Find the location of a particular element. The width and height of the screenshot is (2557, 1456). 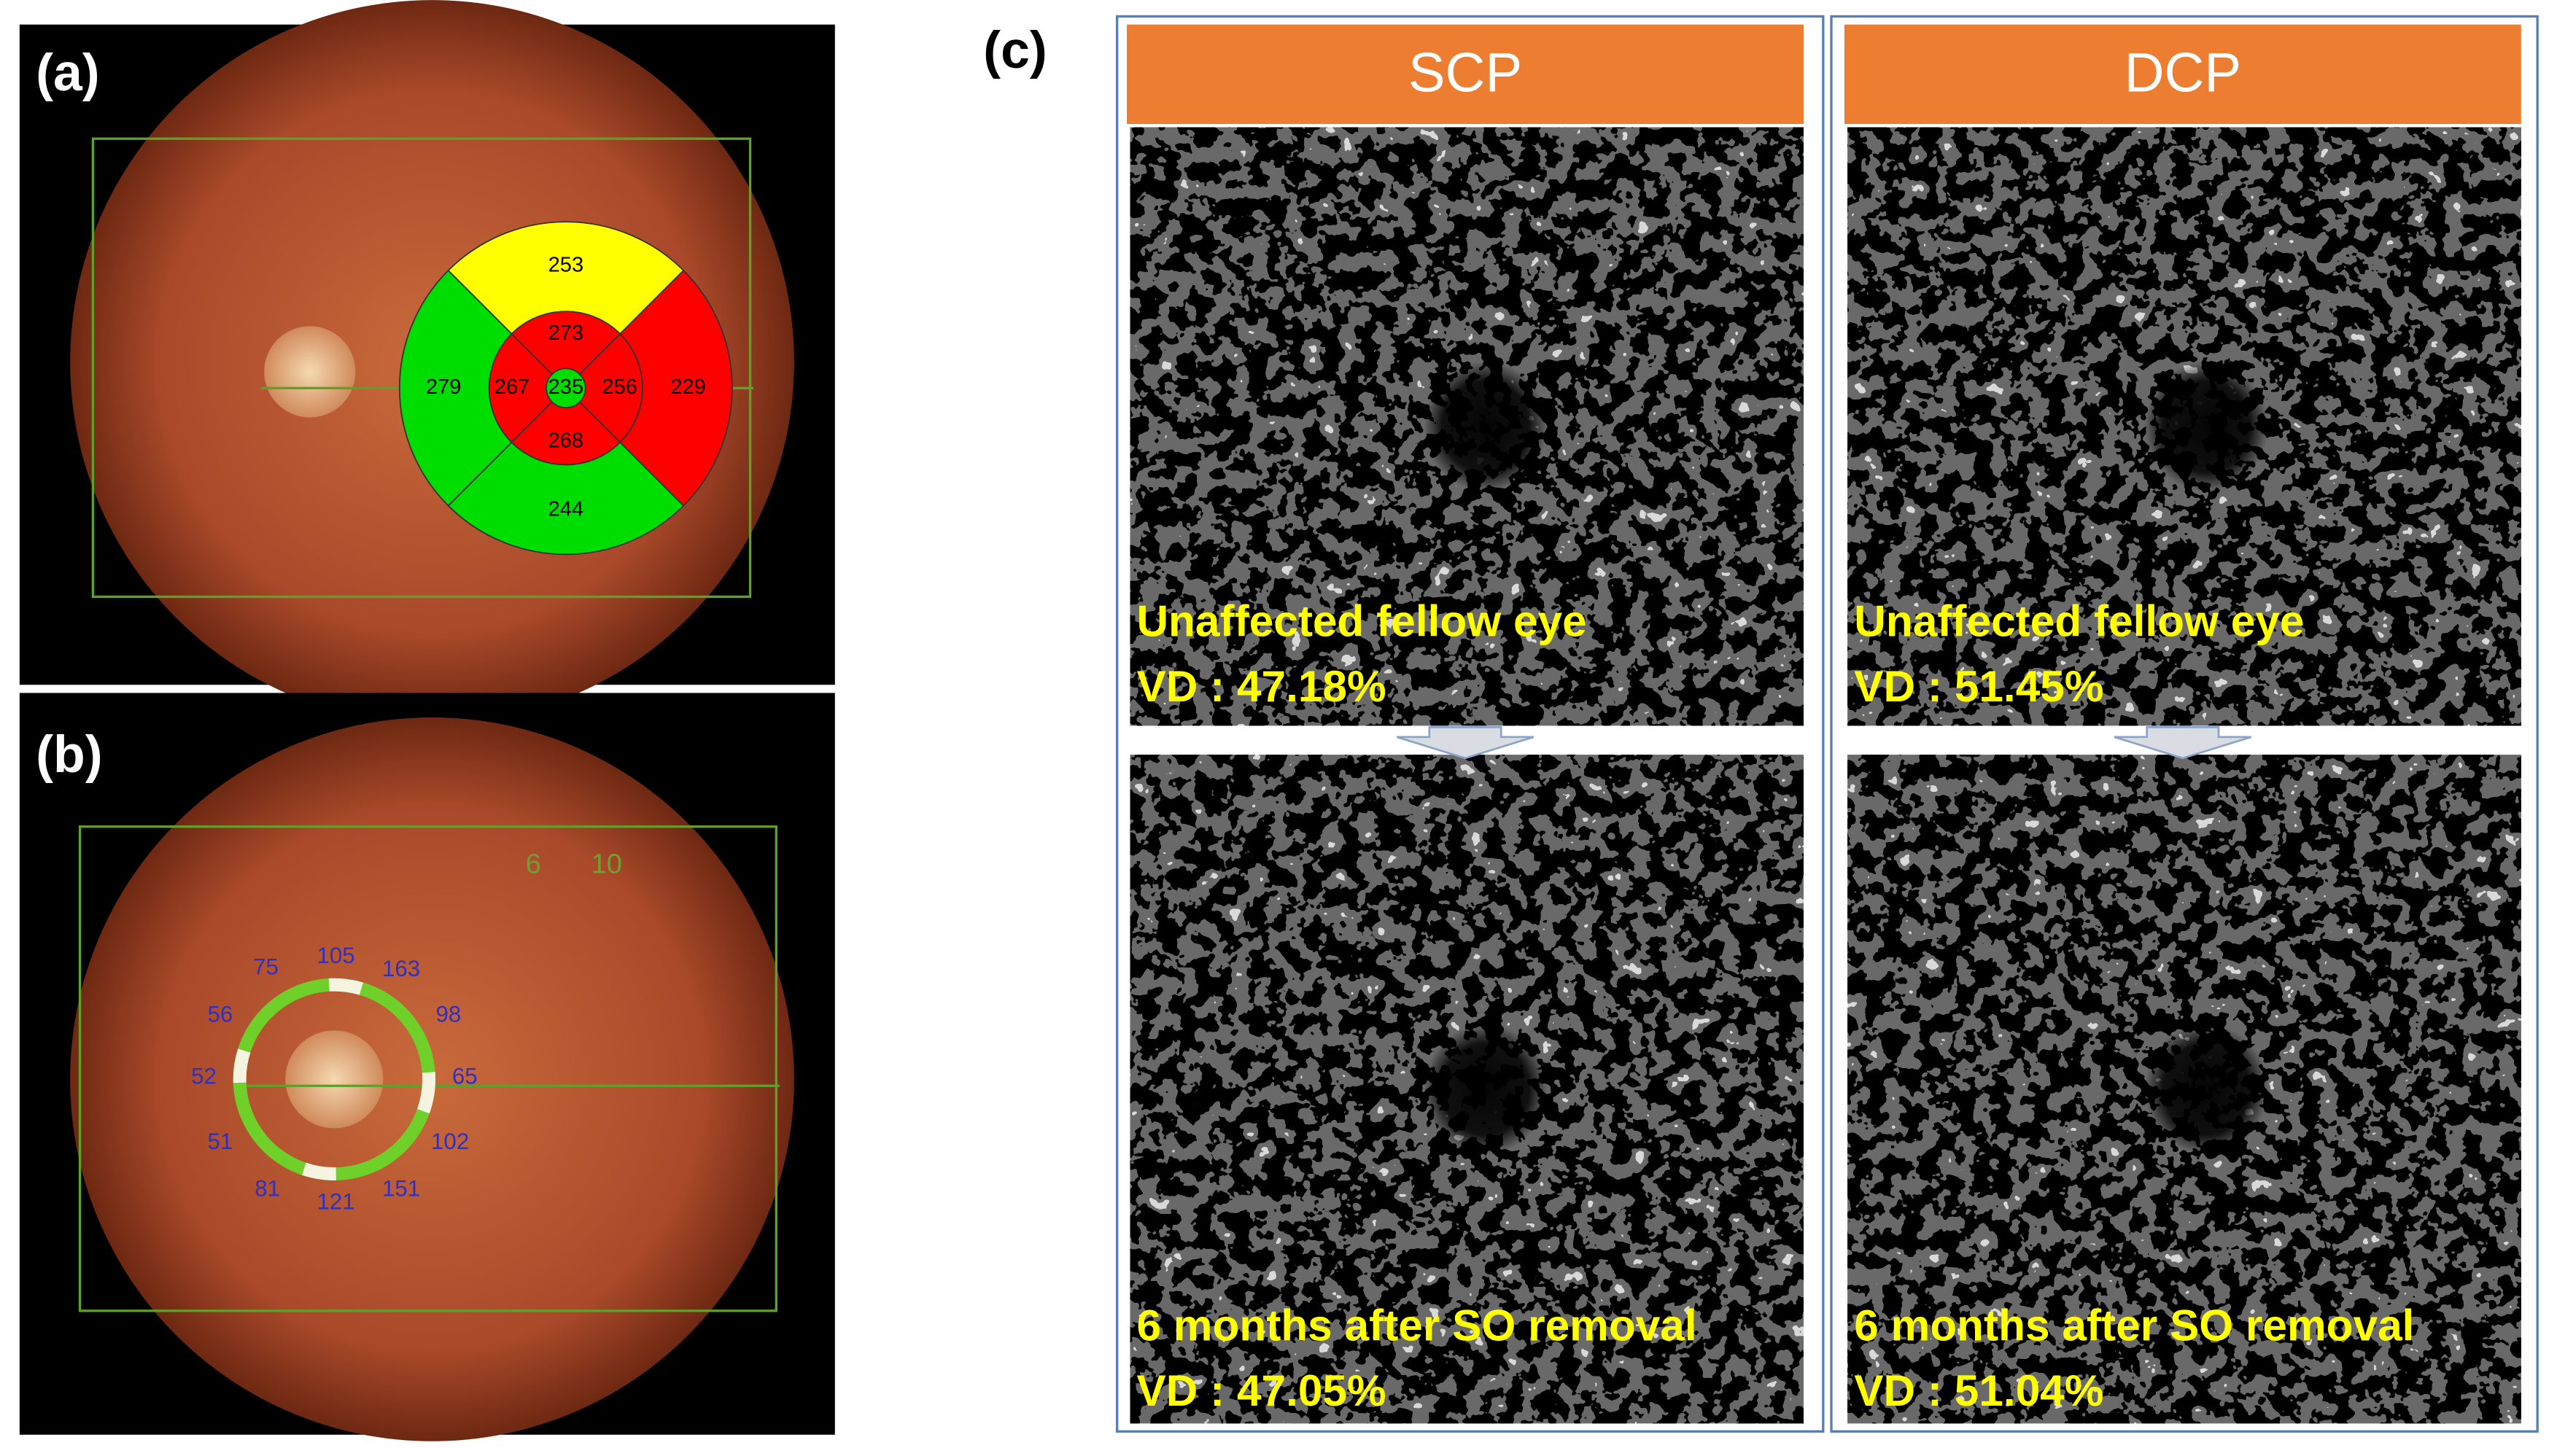

rnfl-value: 98 is located at coordinates (448, 1014).